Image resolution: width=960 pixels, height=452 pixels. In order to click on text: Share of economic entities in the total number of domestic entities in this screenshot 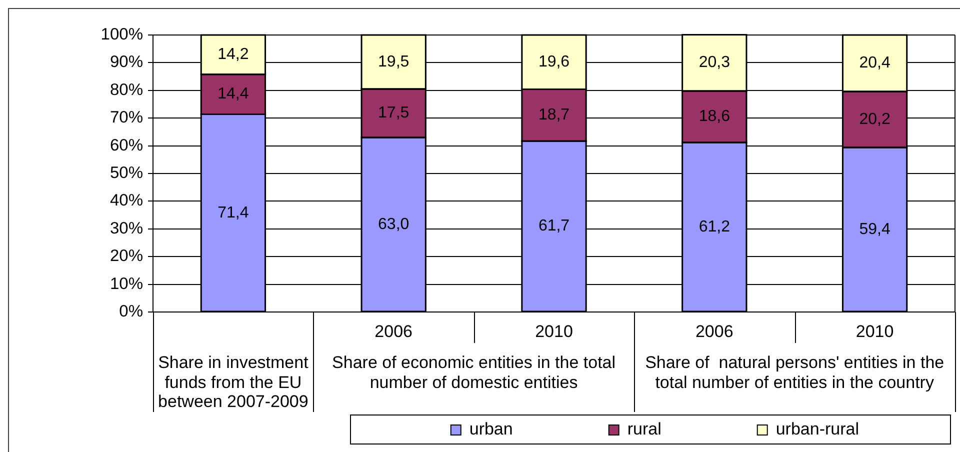, I will do `click(474, 372)`.